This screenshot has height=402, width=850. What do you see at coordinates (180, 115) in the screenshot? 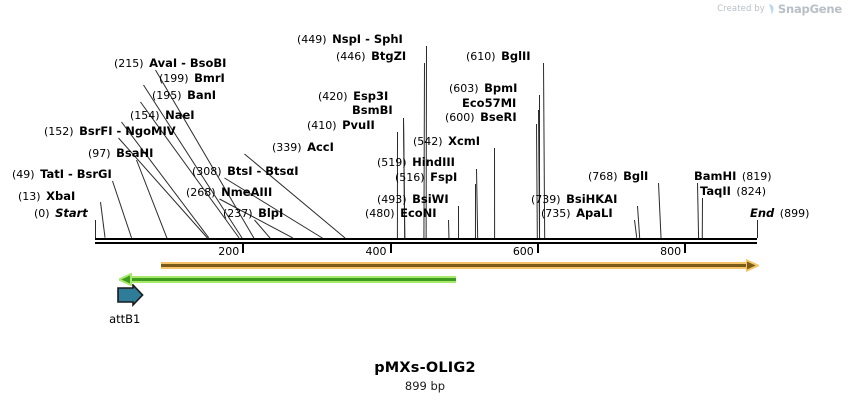
I see `site-name: NaeI` at bounding box center [180, 115].